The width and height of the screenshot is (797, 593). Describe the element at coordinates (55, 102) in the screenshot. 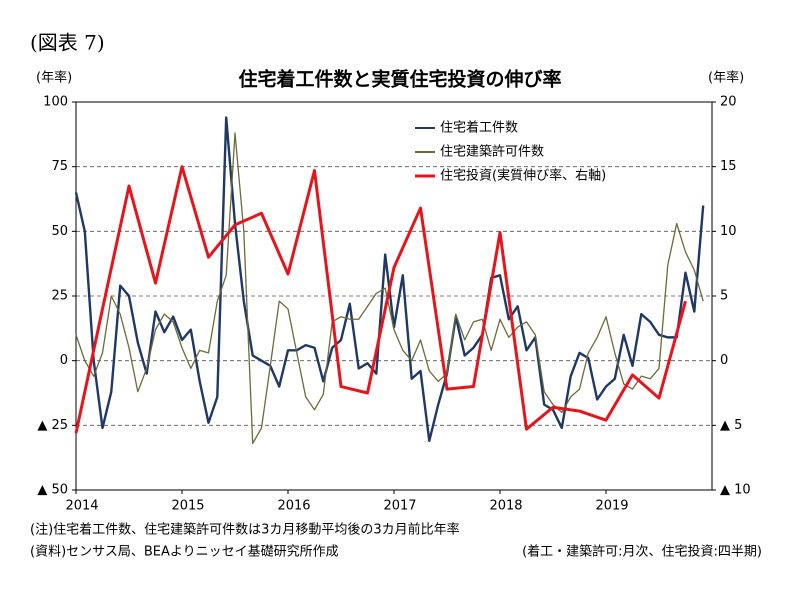

I see `y-tick-label: 100` at that location.